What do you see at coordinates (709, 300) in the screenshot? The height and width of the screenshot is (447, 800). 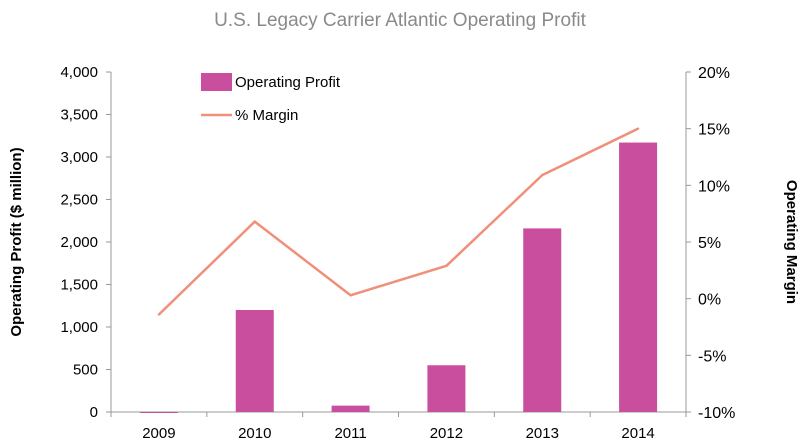 I see `y2-tick-label: 0%` at bounding box center [709, 300].